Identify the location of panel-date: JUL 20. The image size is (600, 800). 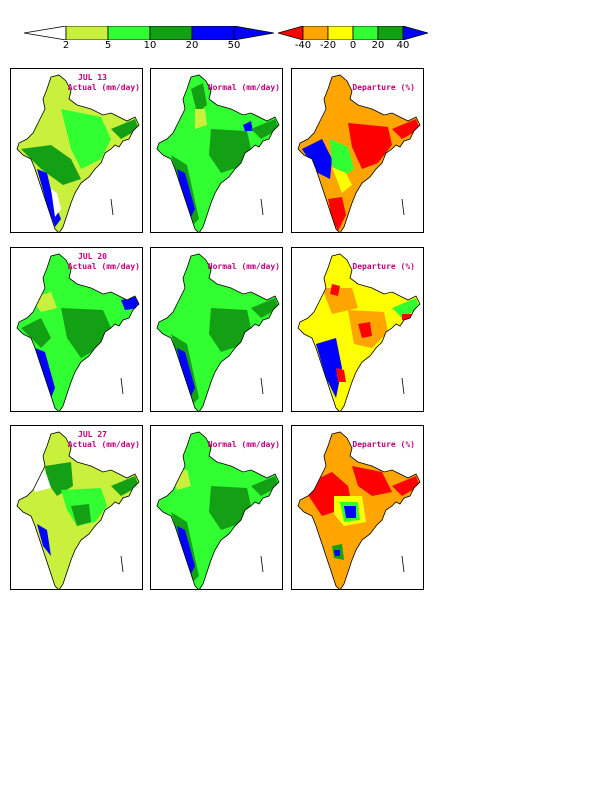
(92, 256).